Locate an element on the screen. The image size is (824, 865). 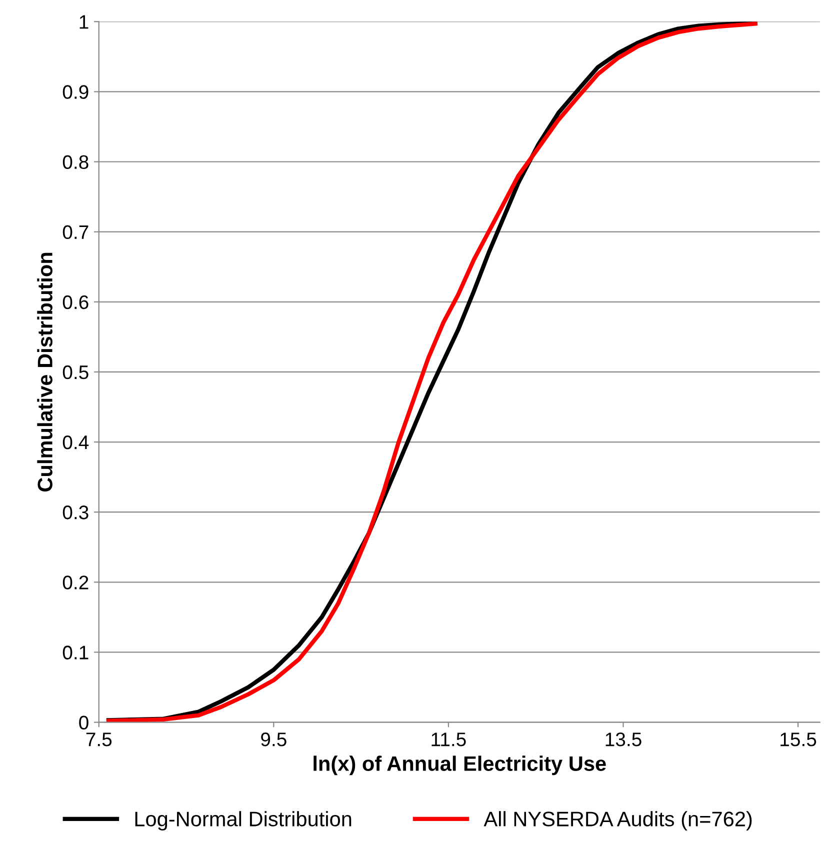
y-axis-title: Culmulative Distribution is located at coordinates (44, 372).